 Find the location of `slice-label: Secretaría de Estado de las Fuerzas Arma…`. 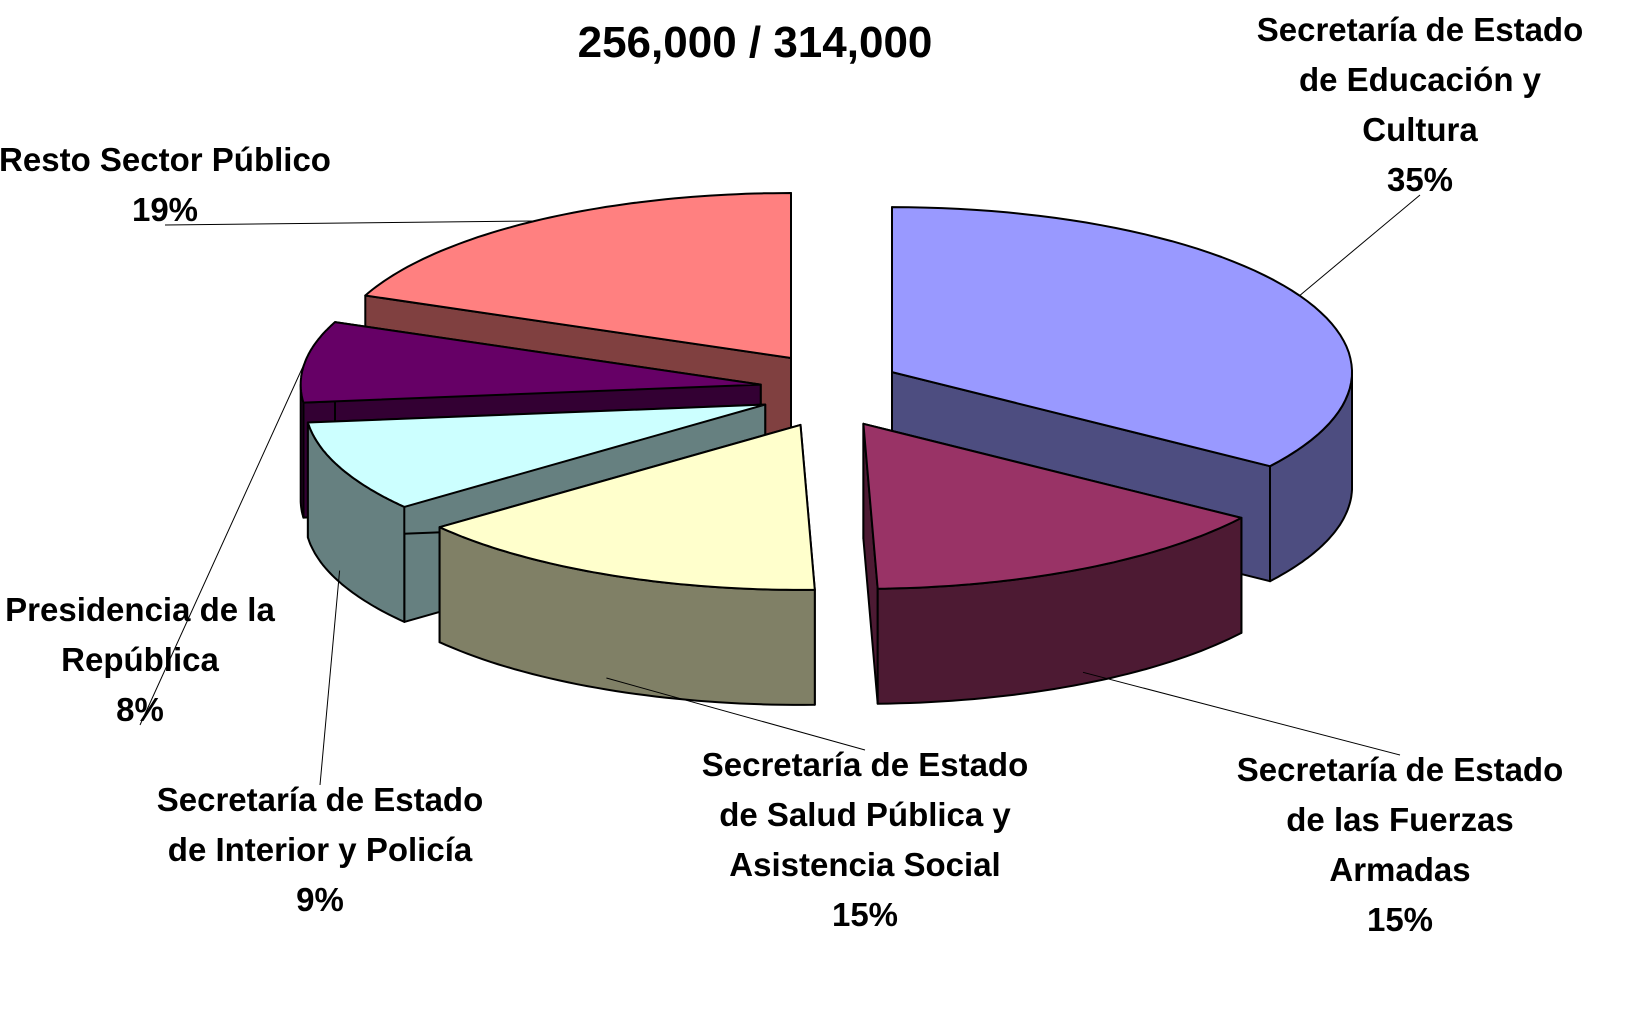

slice-label: Secretaría de Estado de las Fuerzas Arma… is located at coordinates (1400, 845).